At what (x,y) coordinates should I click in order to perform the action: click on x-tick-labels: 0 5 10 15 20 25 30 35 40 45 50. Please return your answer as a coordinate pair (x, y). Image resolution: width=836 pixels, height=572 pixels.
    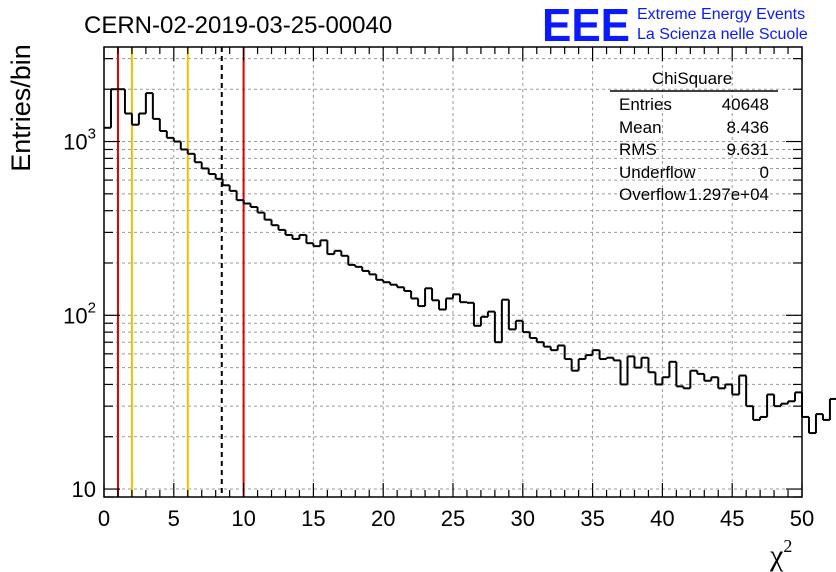
    Looking at the image, I should click on (456, 518).